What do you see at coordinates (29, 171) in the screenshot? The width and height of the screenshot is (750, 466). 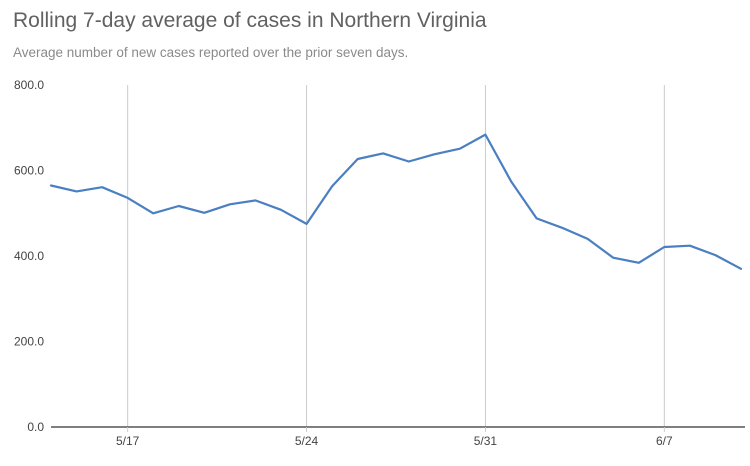 I see `y-tick-label: 600.0` at bounding box center [29, 171].